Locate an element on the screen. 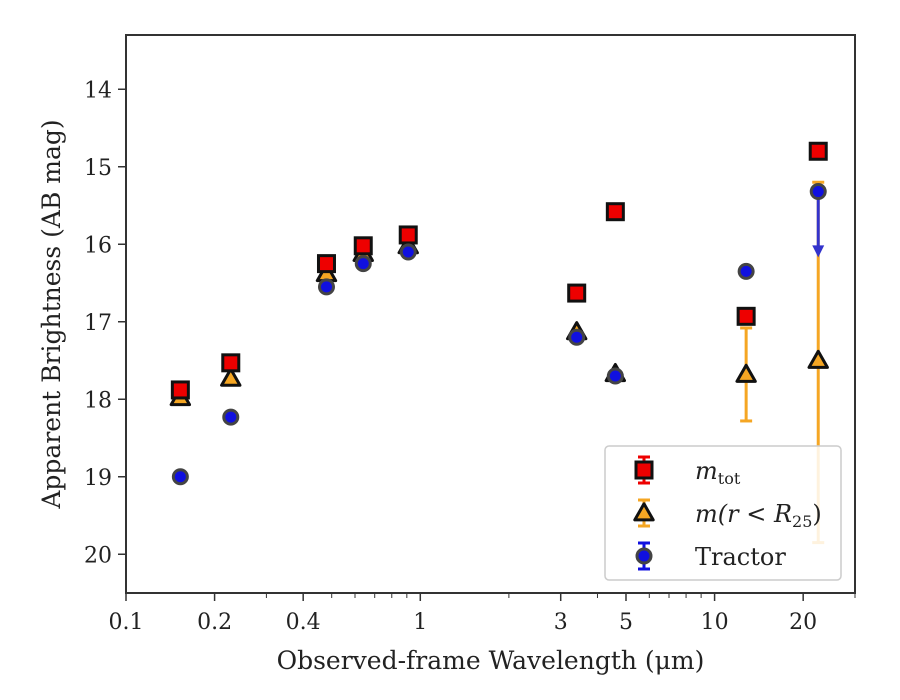 The image size is (900, 700). upper-limit-arrowhead is located at coordinates (818, 251).